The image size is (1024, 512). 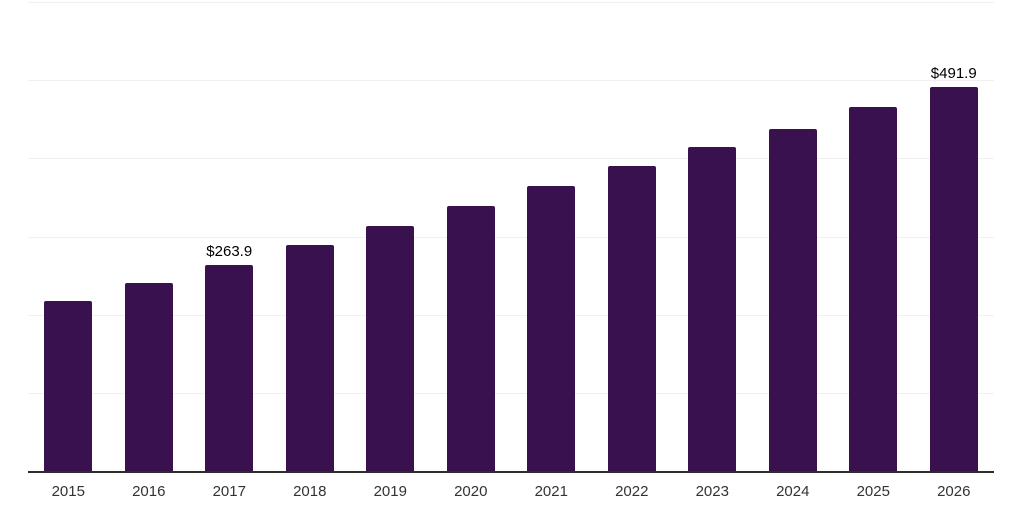 I want to click on x-tick-label-2023: 2023, so click(x=712, y=491).